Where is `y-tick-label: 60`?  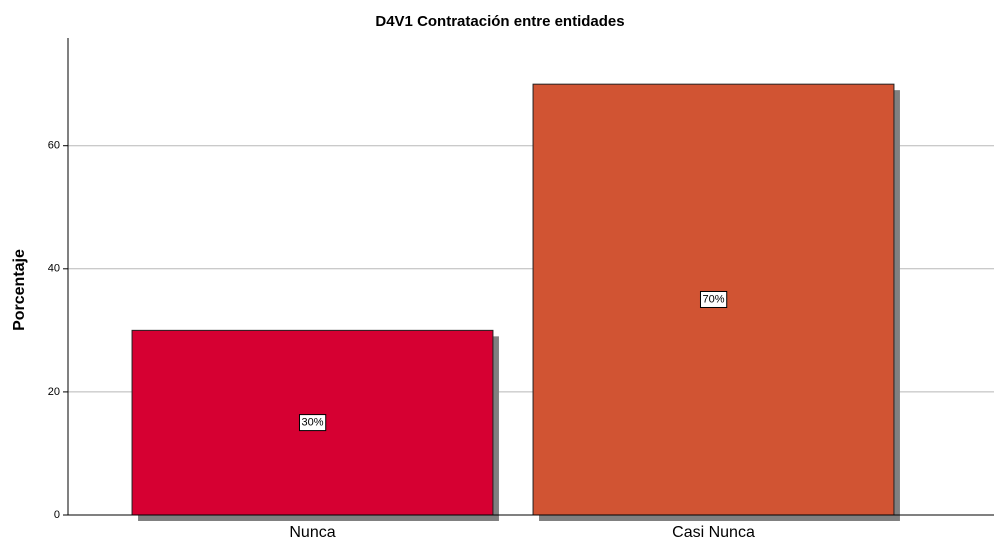 y-tick-label: 60 is located at coordinates (54, 146).